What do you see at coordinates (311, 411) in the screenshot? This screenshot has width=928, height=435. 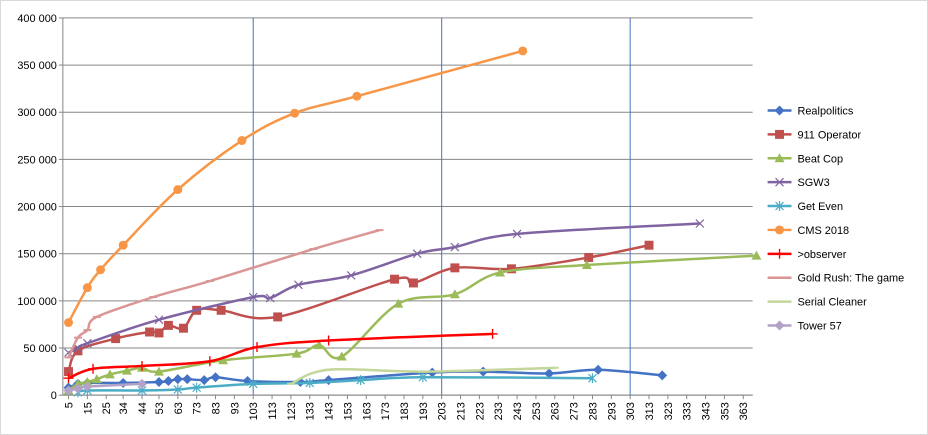 I see `x-tick-label: 133` at bounding box center [311, 411].